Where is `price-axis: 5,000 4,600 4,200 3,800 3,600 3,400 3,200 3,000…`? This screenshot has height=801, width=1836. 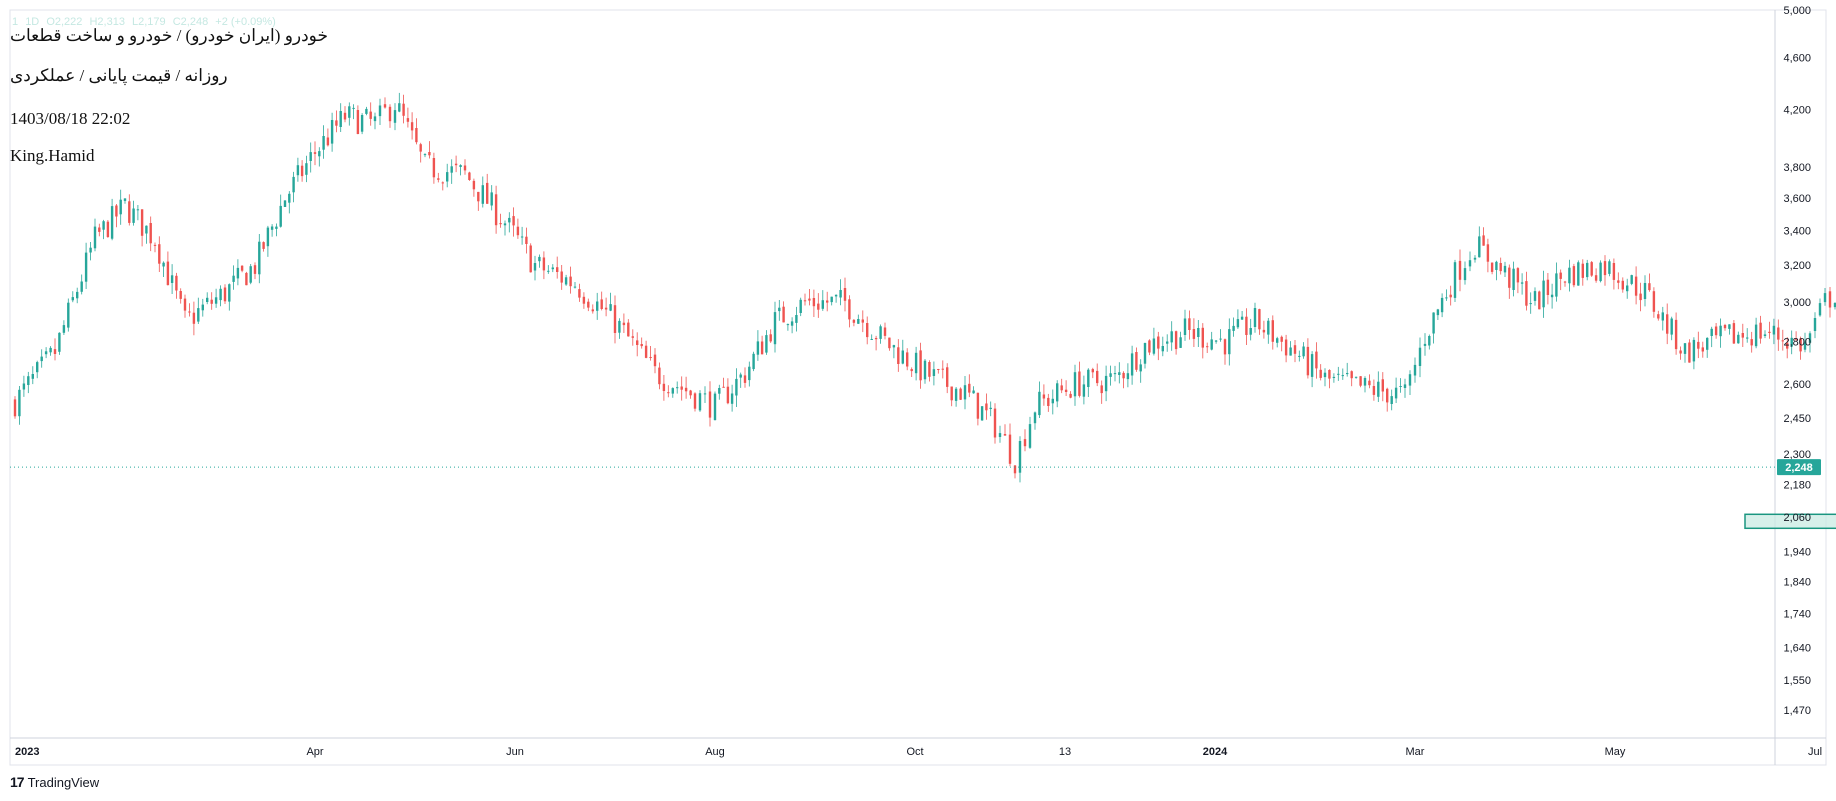
price-axis: 5,000 4,600 4,200 3,800 3,600 3,400 3,200 3,000… is located at coordinates (1799, 361).